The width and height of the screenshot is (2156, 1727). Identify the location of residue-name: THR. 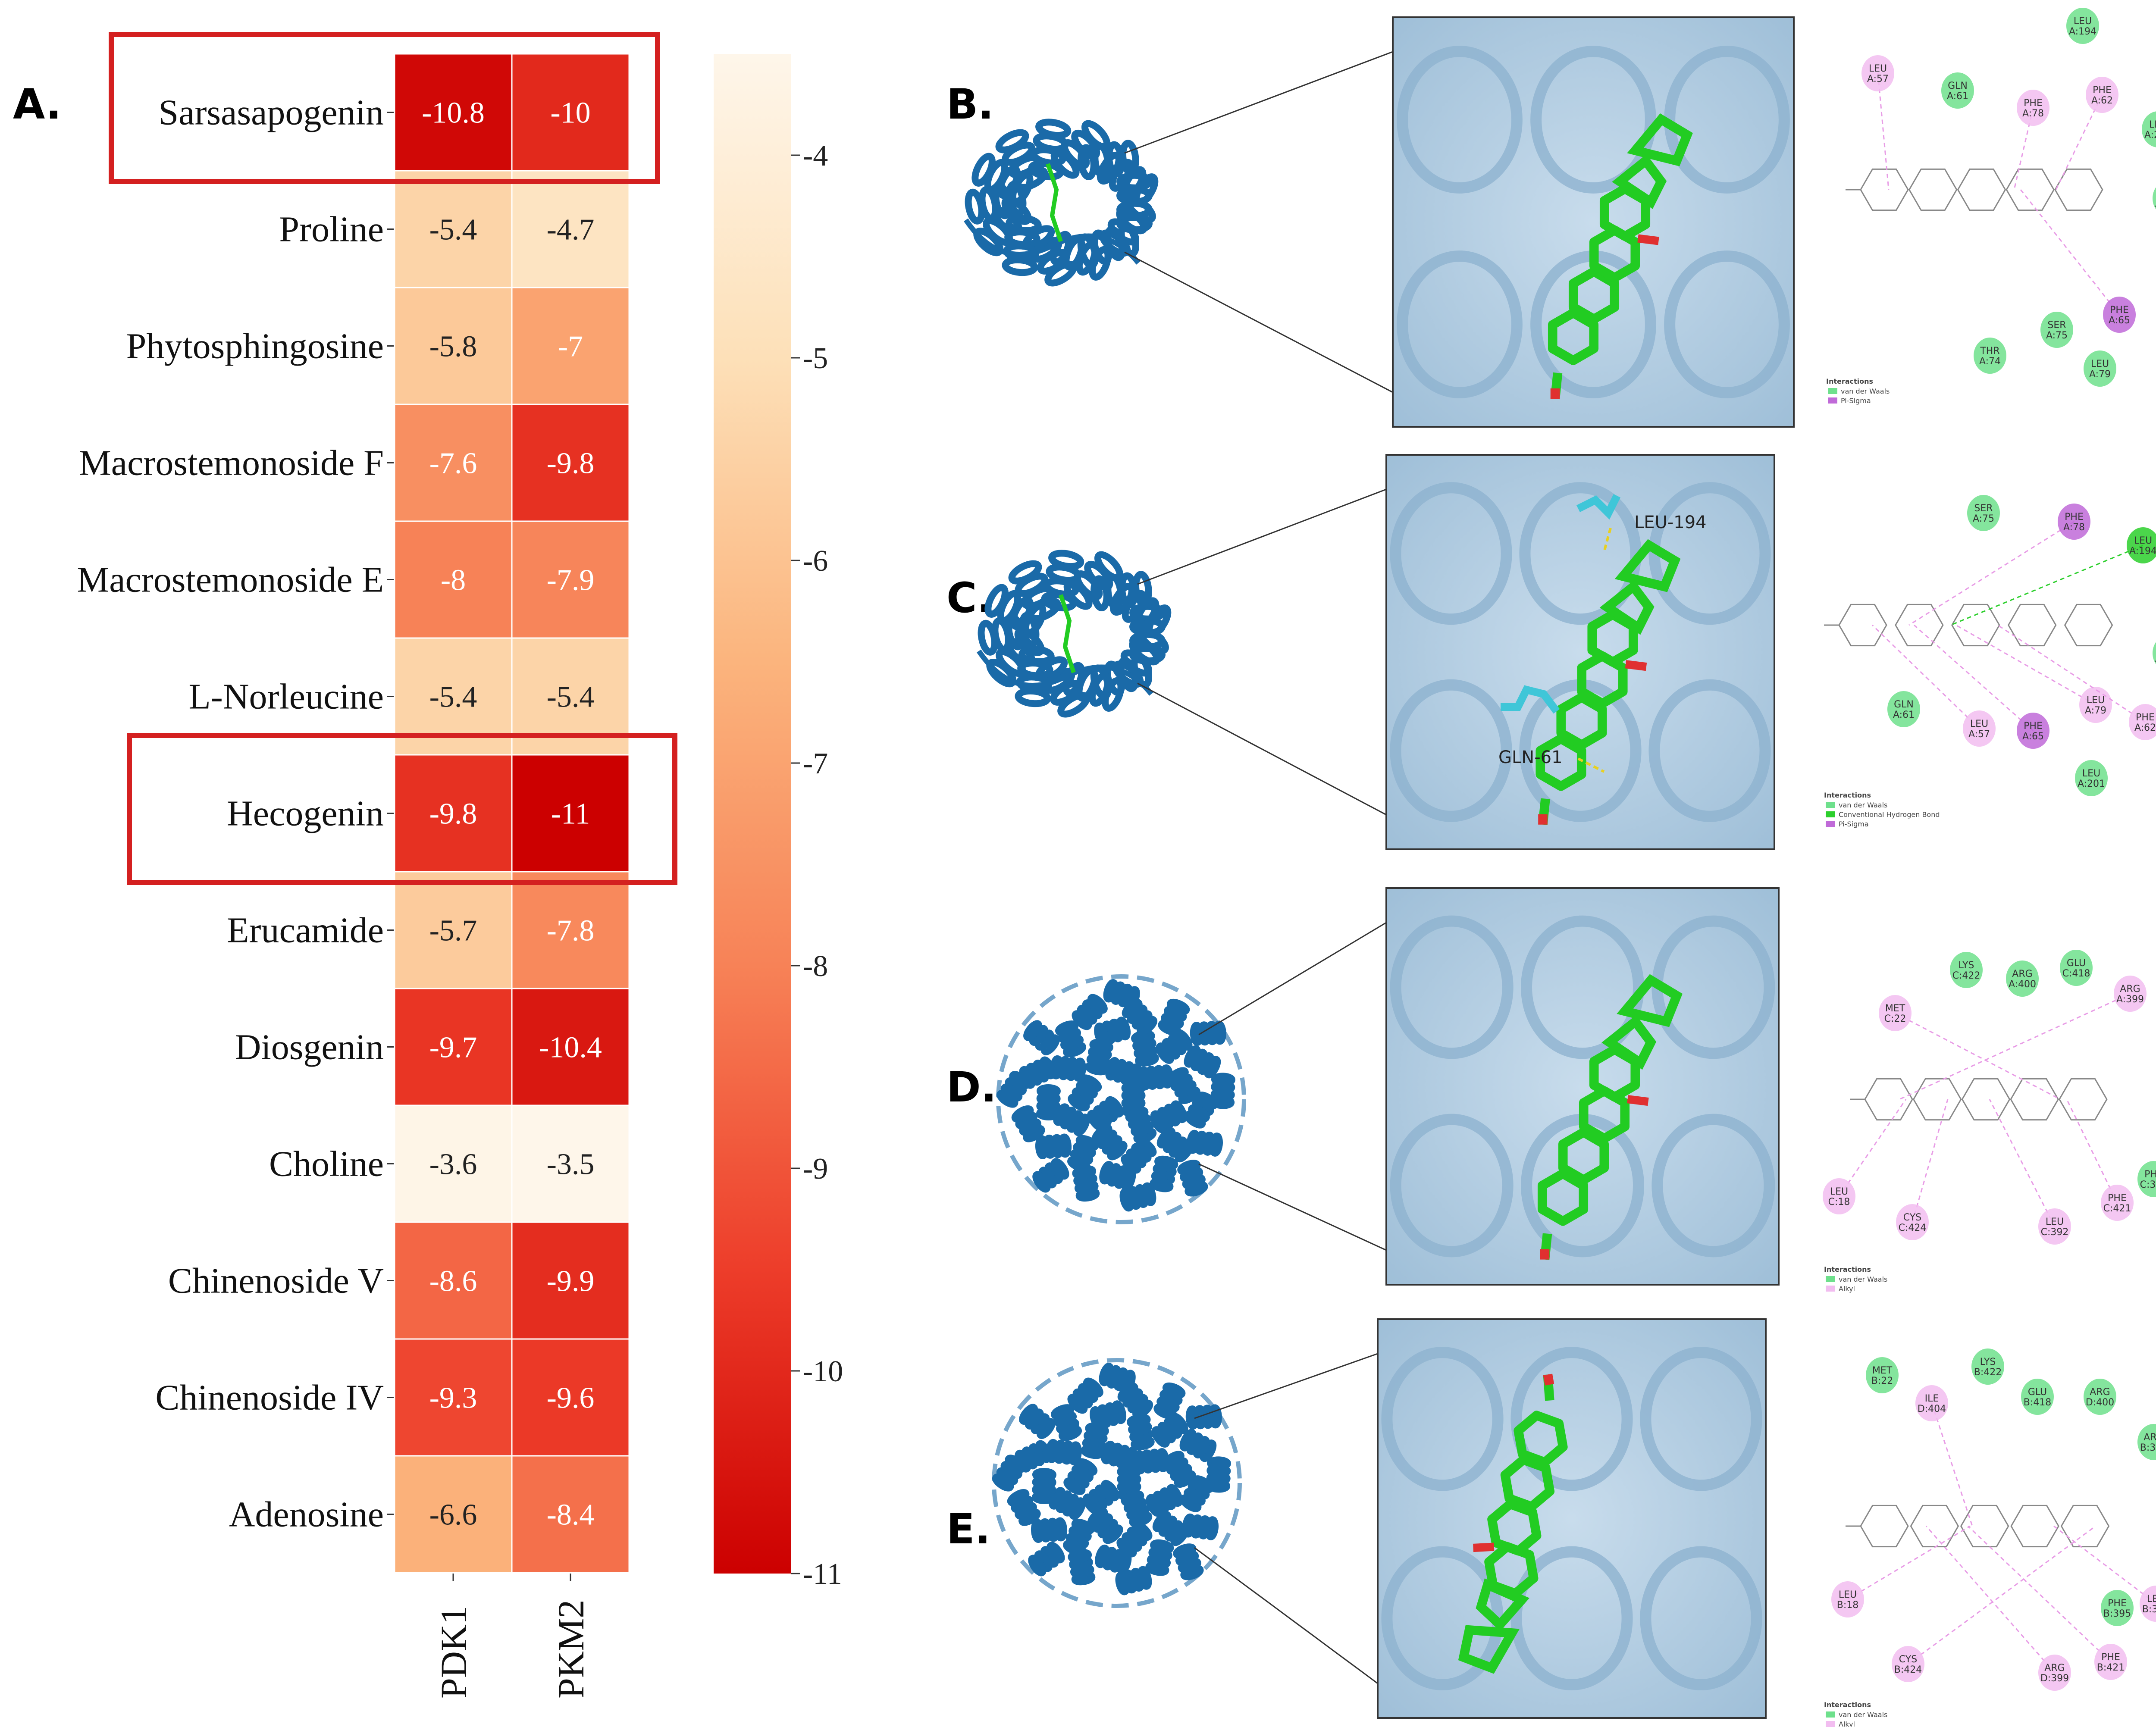
(1989, 351).